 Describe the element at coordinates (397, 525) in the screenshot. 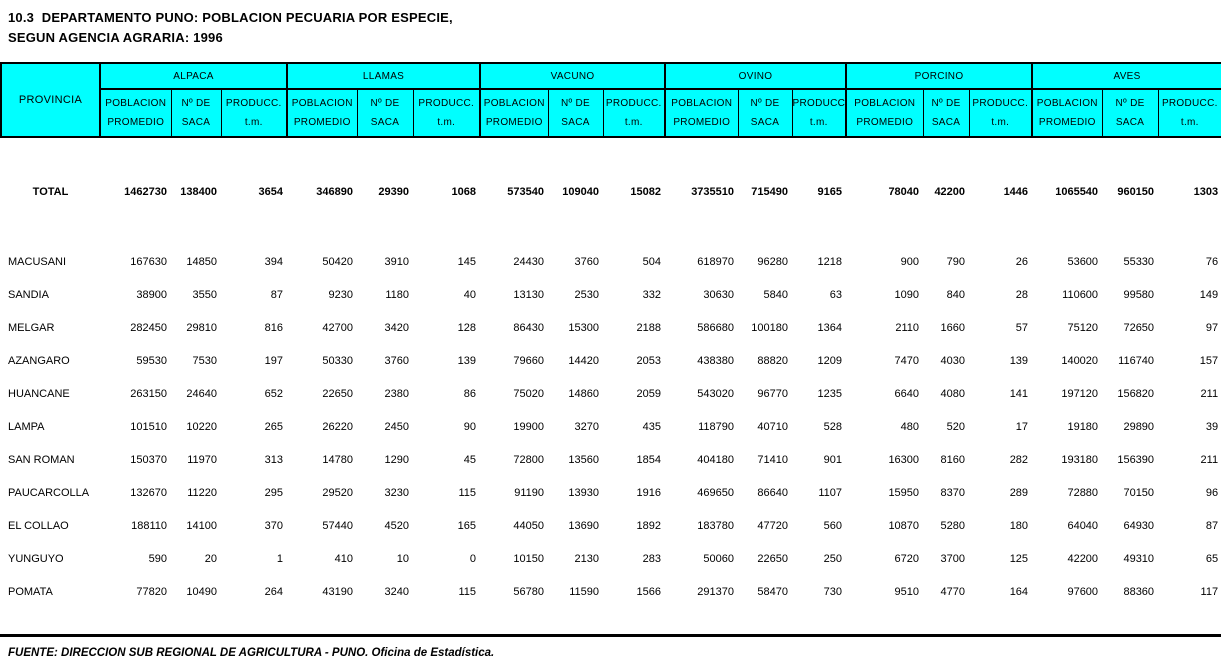

I see `value-cell: 4520` at that location.